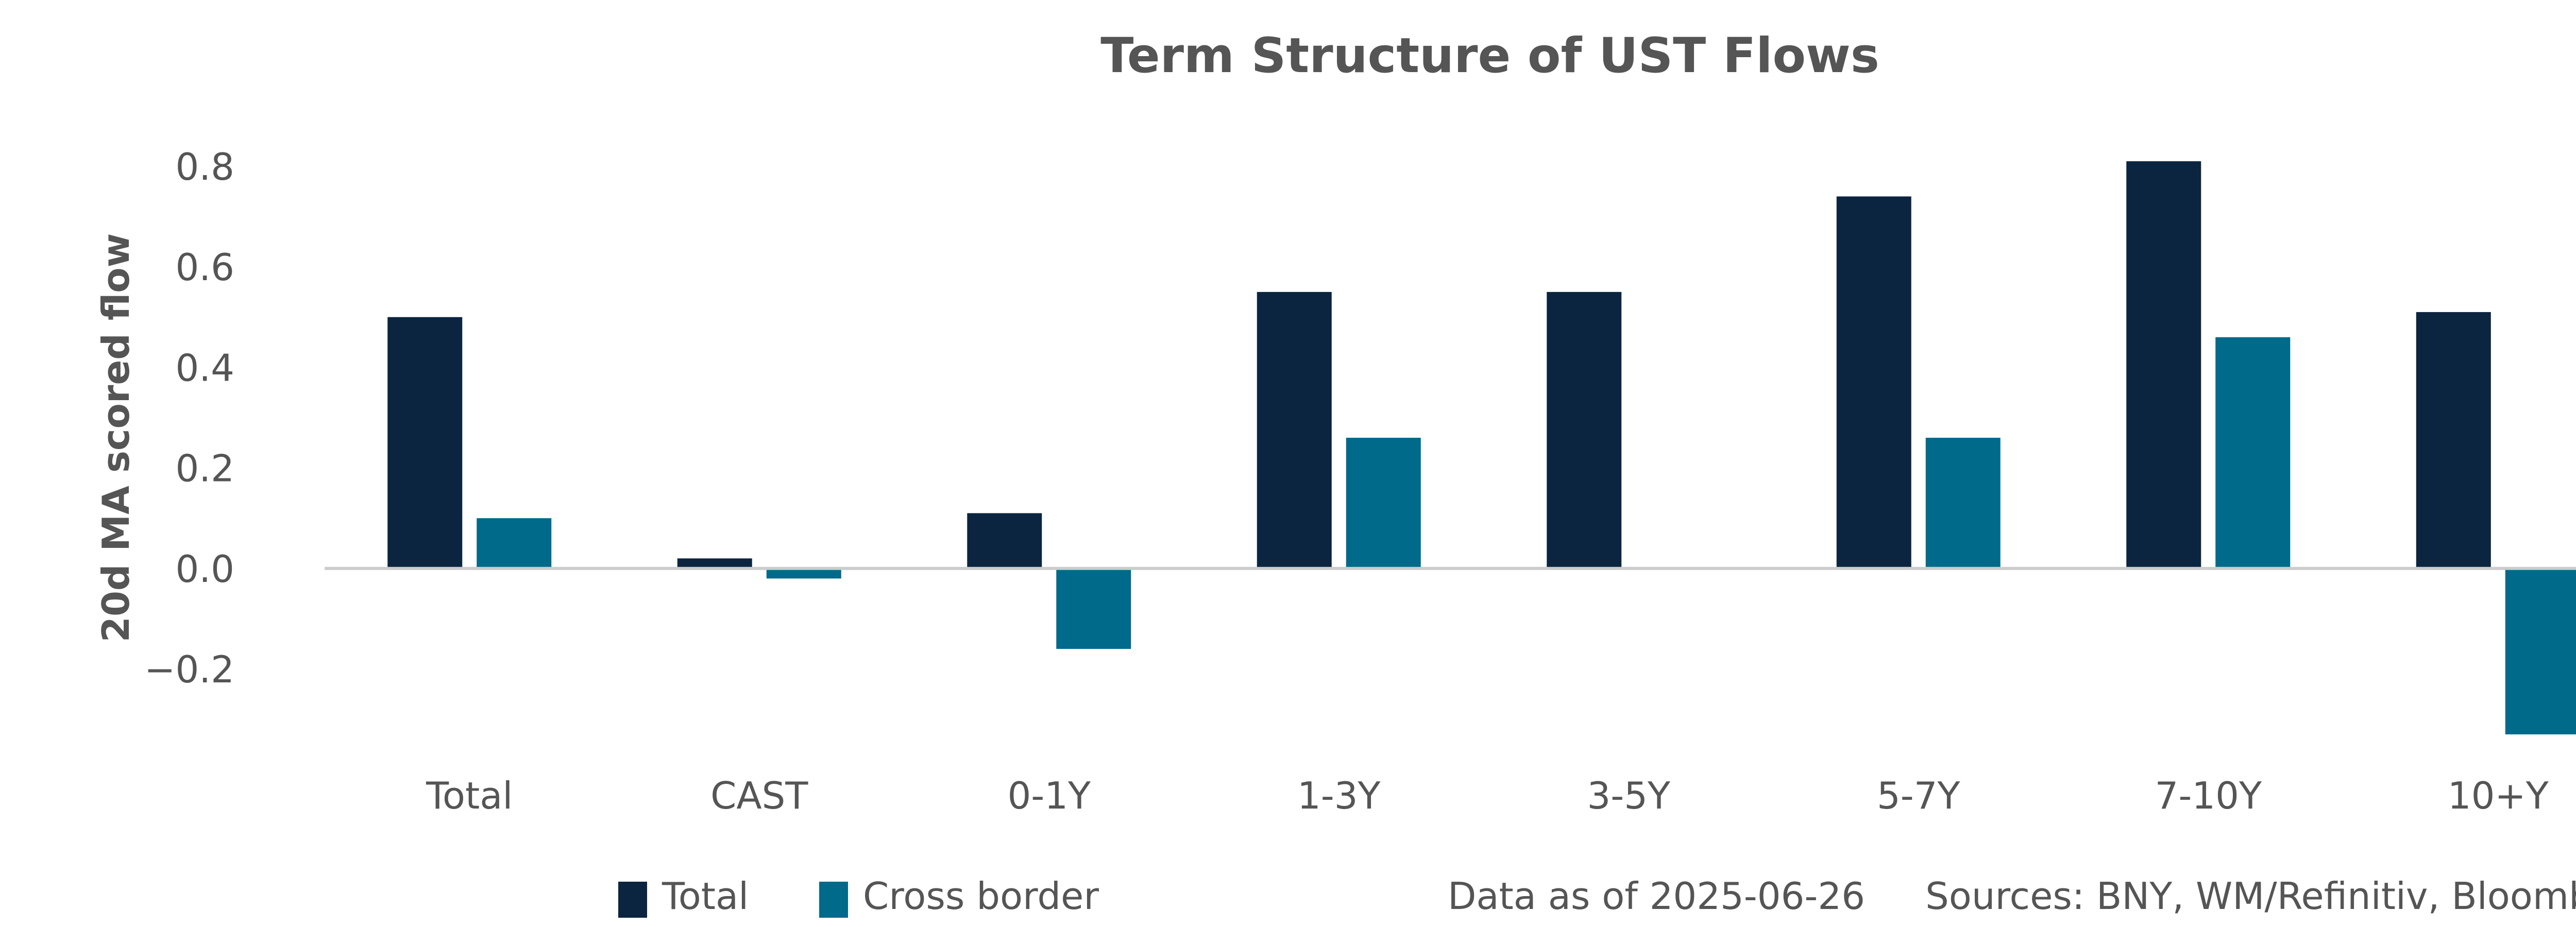  Describe the element at coordinates (981, 896) in the screenshot. I see `legend-label: Cross border` at that location.